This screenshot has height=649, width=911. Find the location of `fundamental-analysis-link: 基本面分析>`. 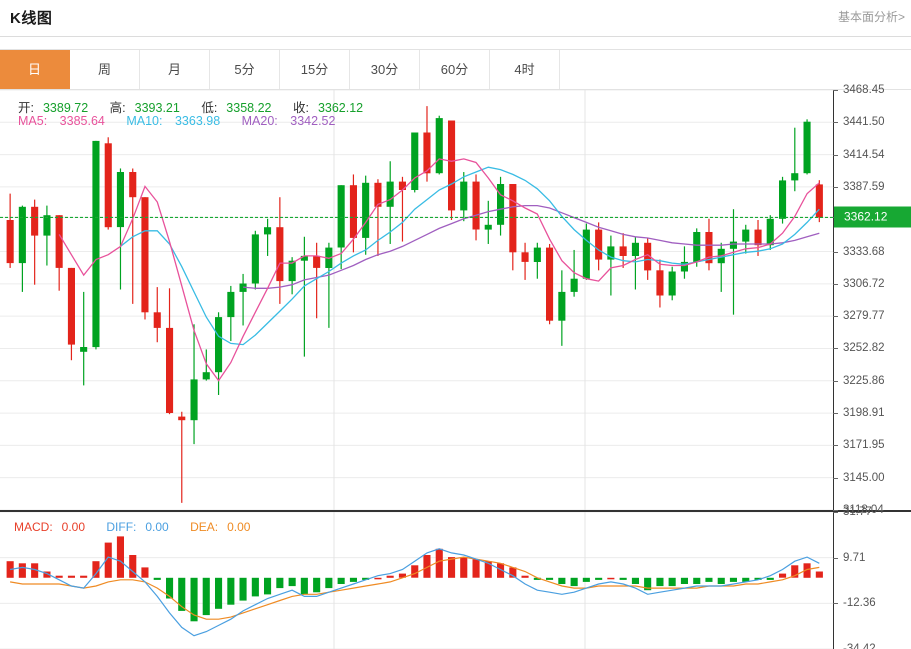

fundamental-analysis-link: 基本面分析> is located at coordinates (871, 17).